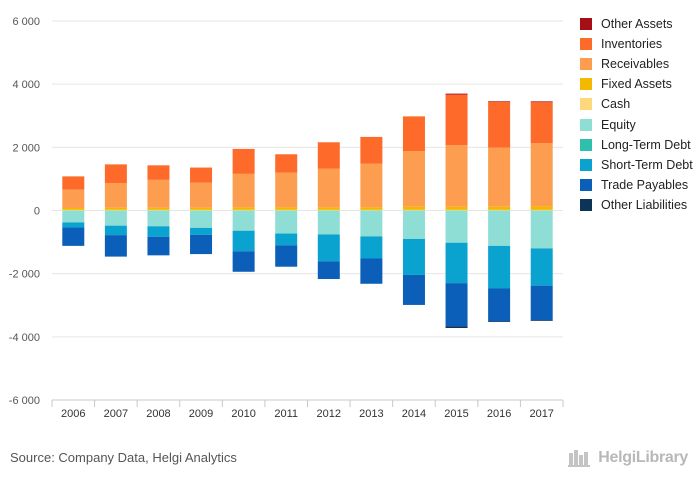  Describe the element at coordinates (158, 414) in the screenshot. I see `x-tick-label: 2008` at that location.